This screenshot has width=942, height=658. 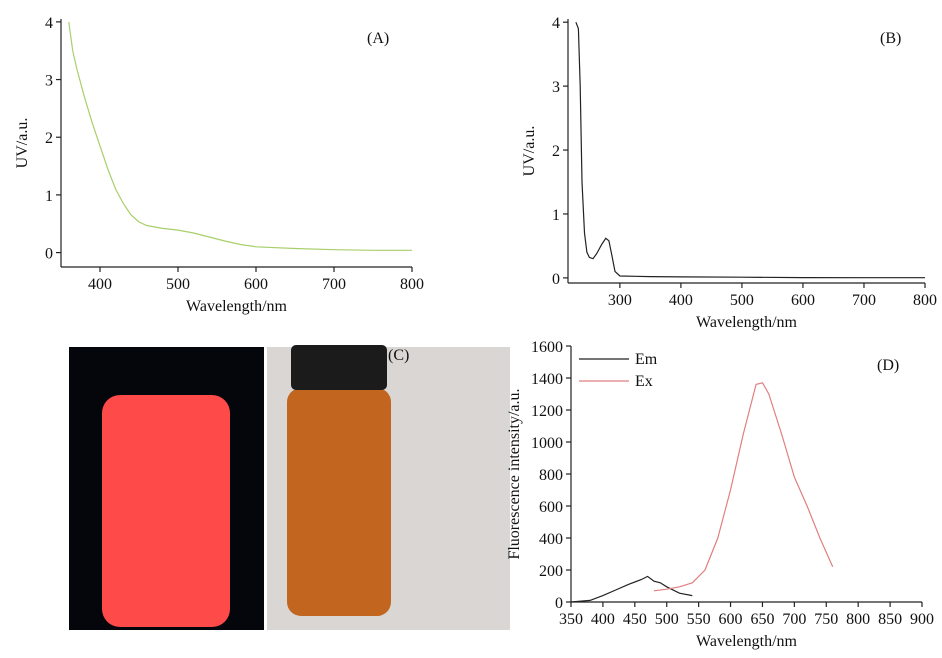 What do you see at coordinates (646, 359) in the screenshot?
I see `legend-label: Em` at bounding box center [646, 359].